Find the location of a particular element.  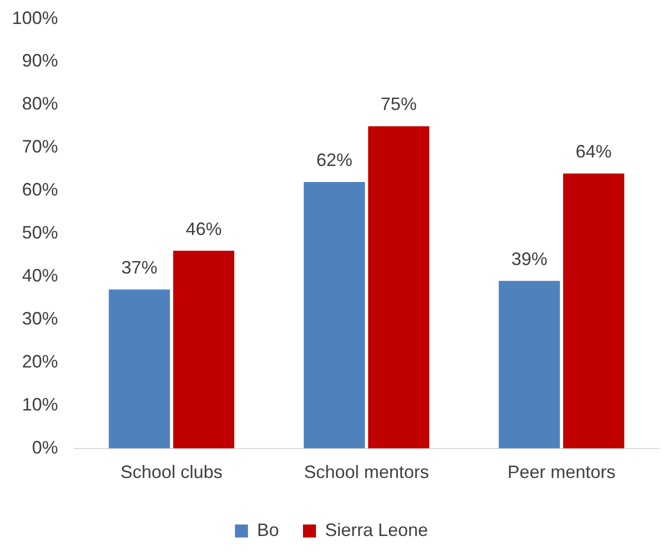

y-tick-label: 100% is located at coordinates (35, 18).